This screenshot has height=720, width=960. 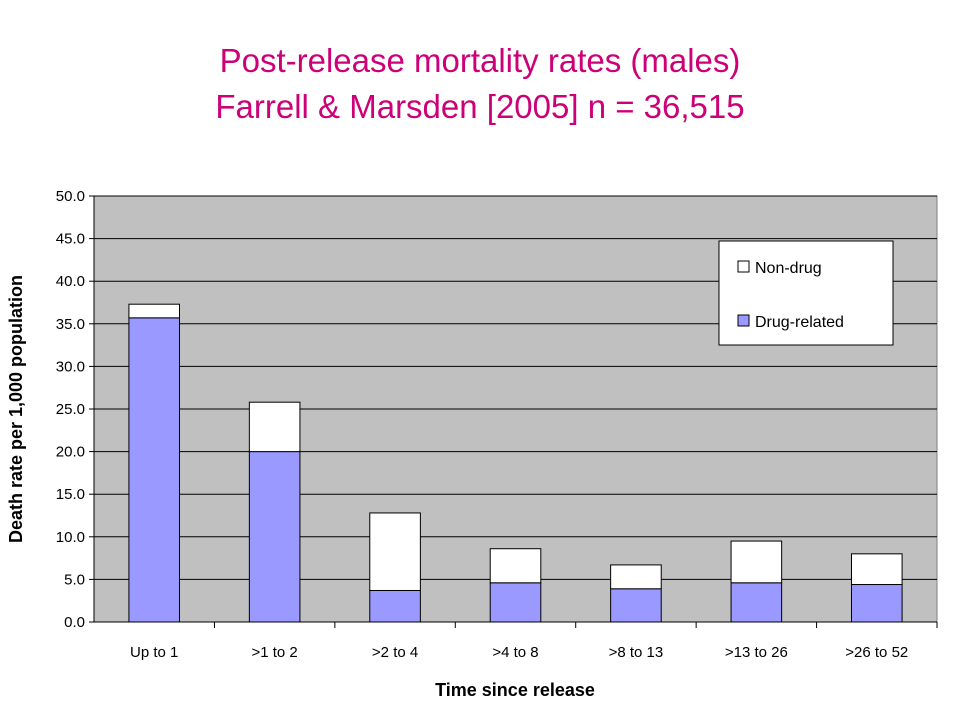 What do you see at coordinates (70, 409) in the screenshot?
I see `y-tick-label: 25.0` at bounding box center [70, 409].